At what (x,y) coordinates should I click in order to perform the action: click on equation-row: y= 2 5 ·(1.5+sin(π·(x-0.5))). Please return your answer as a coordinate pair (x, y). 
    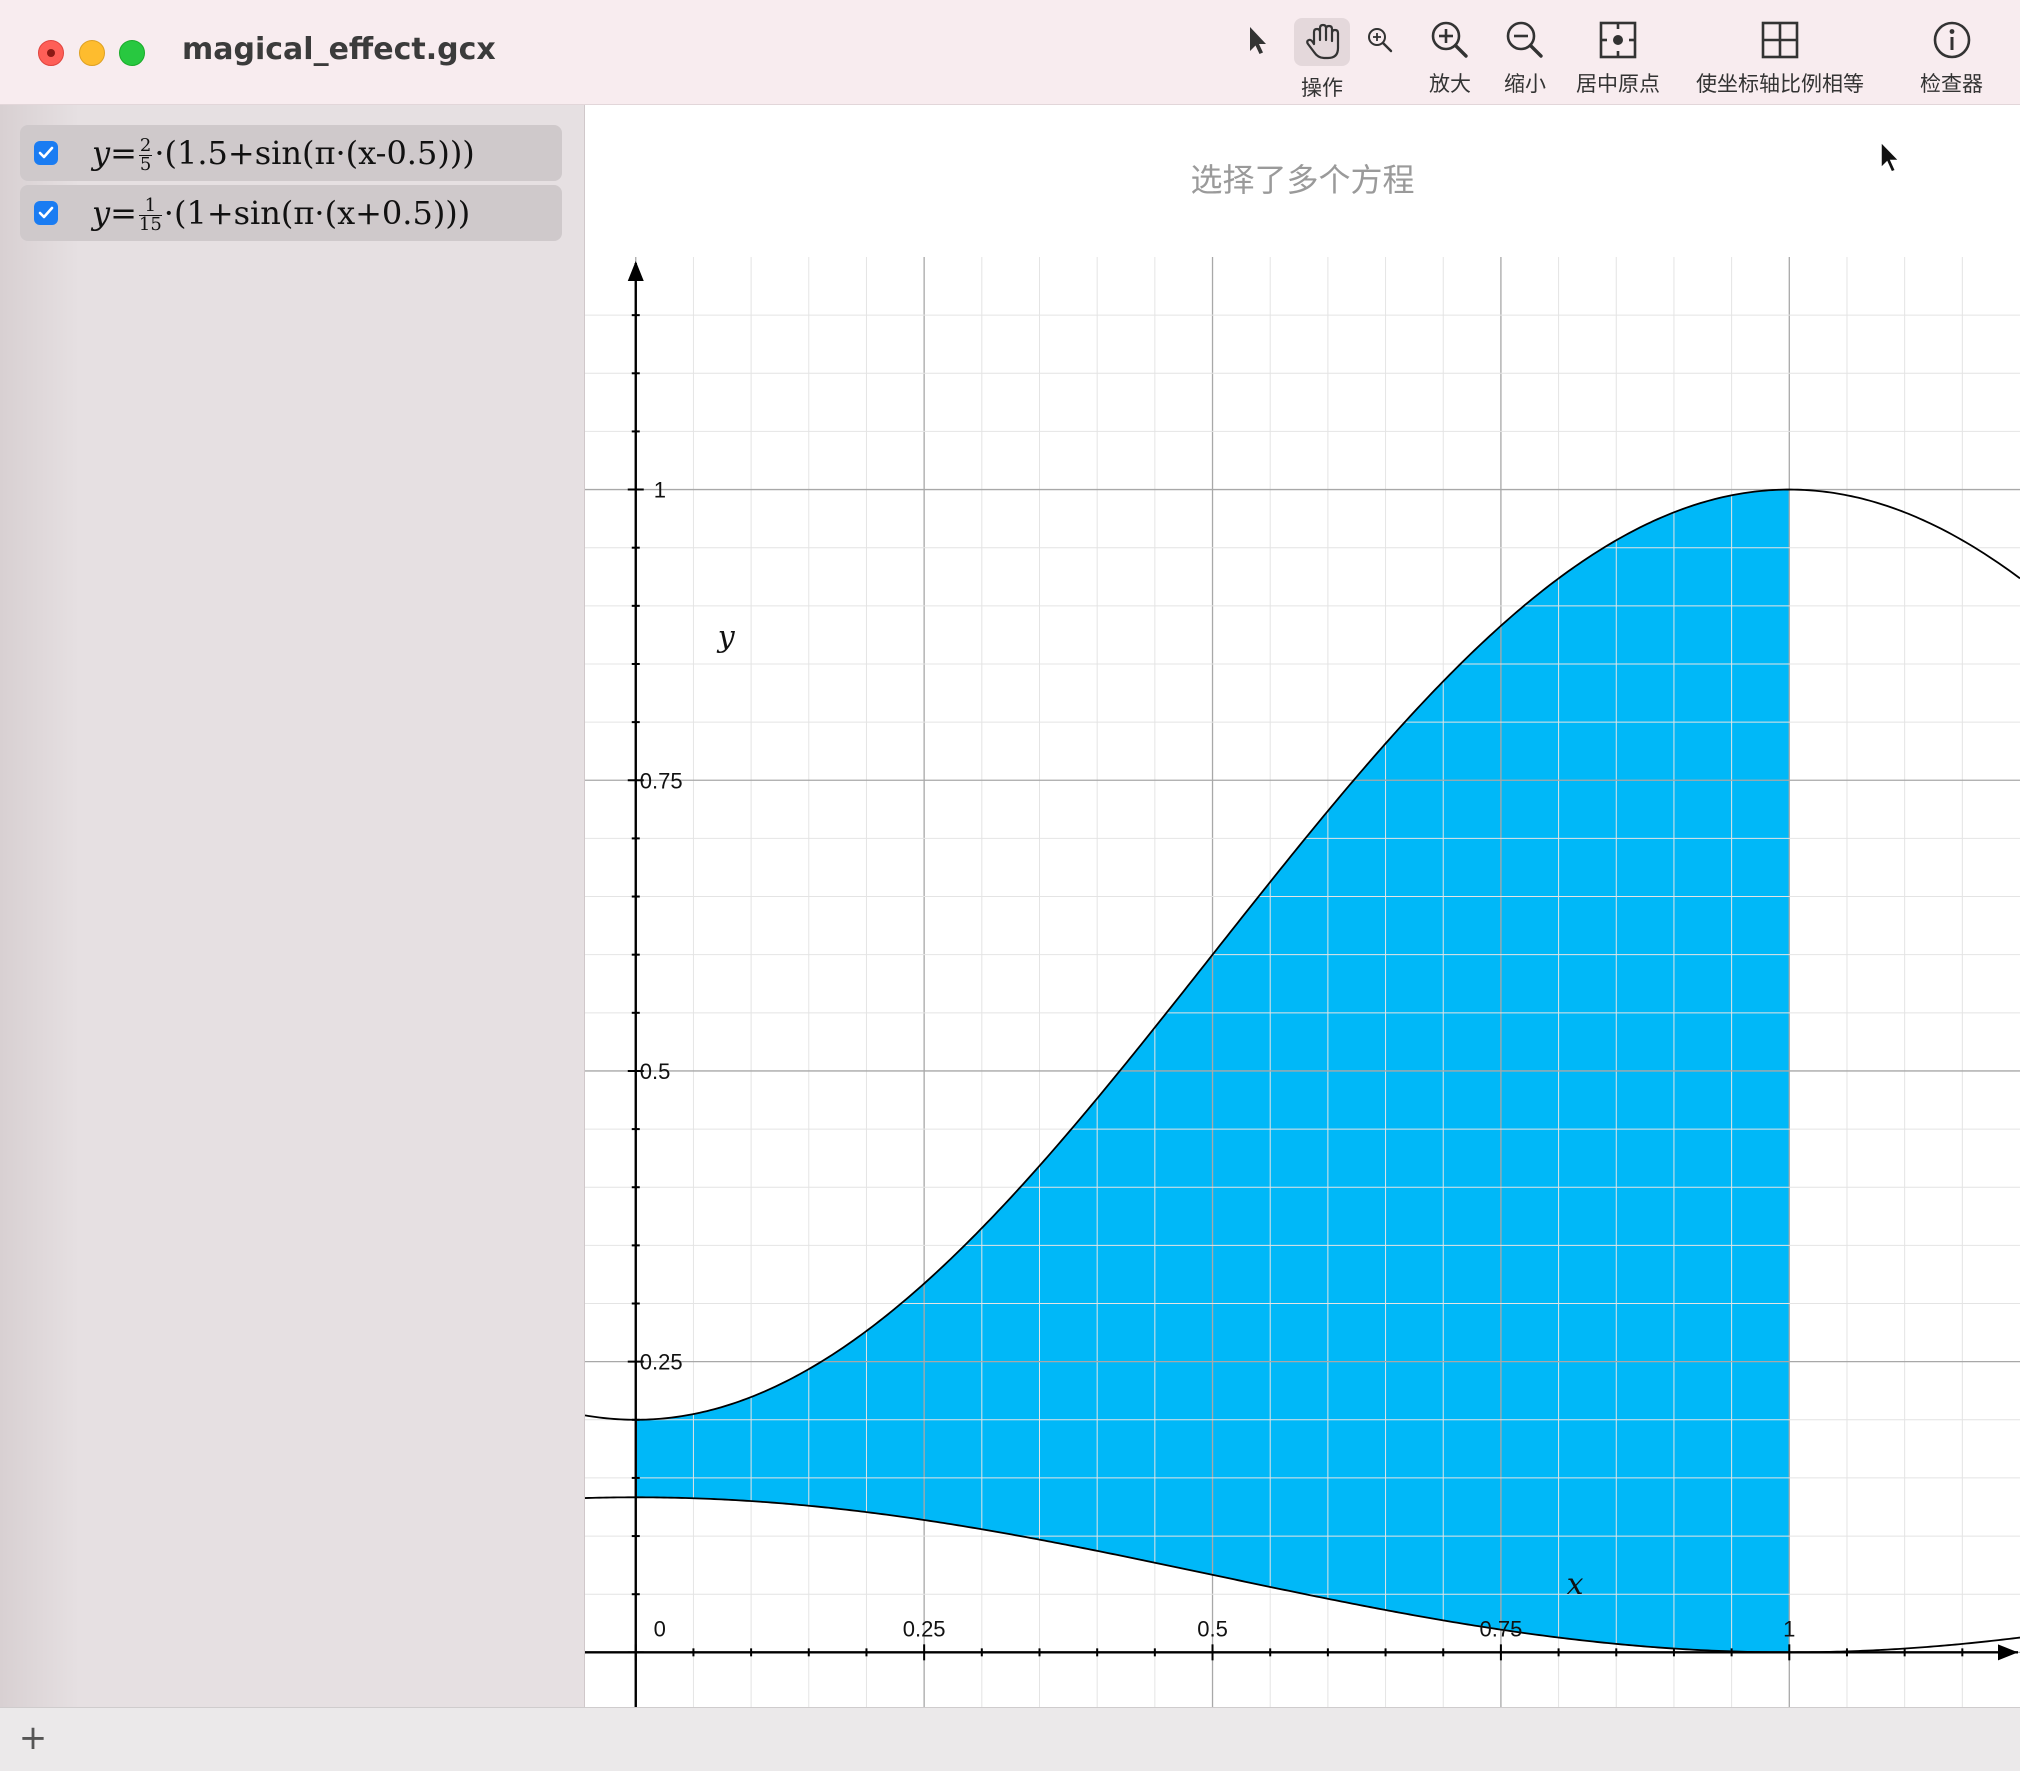
    Looking at the image, I should click on (291, 153).